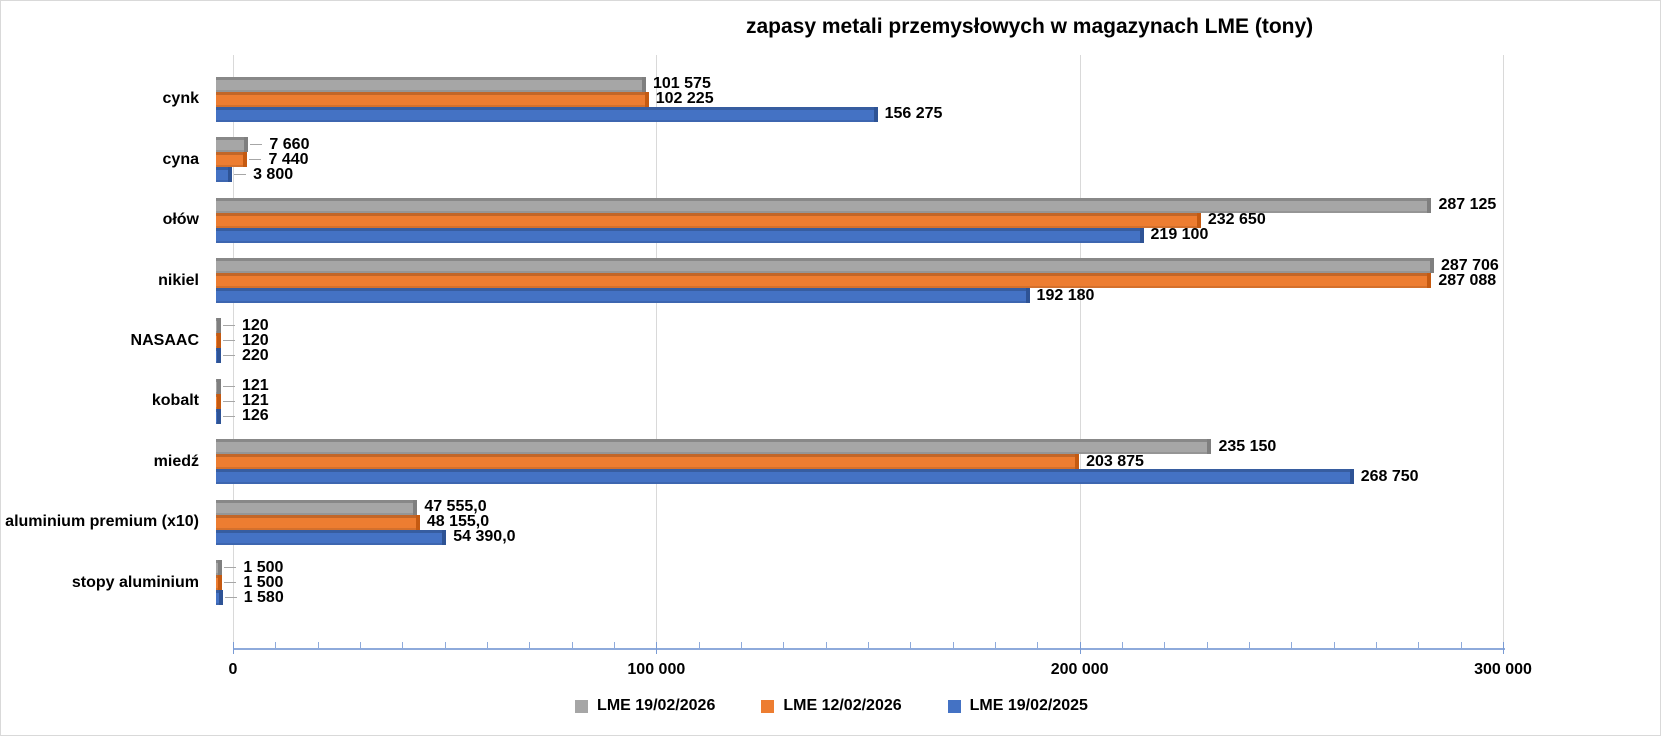 This screenshot has height=736, width=1661. I want to click on bar-line: 102 225, so click(938, 99).